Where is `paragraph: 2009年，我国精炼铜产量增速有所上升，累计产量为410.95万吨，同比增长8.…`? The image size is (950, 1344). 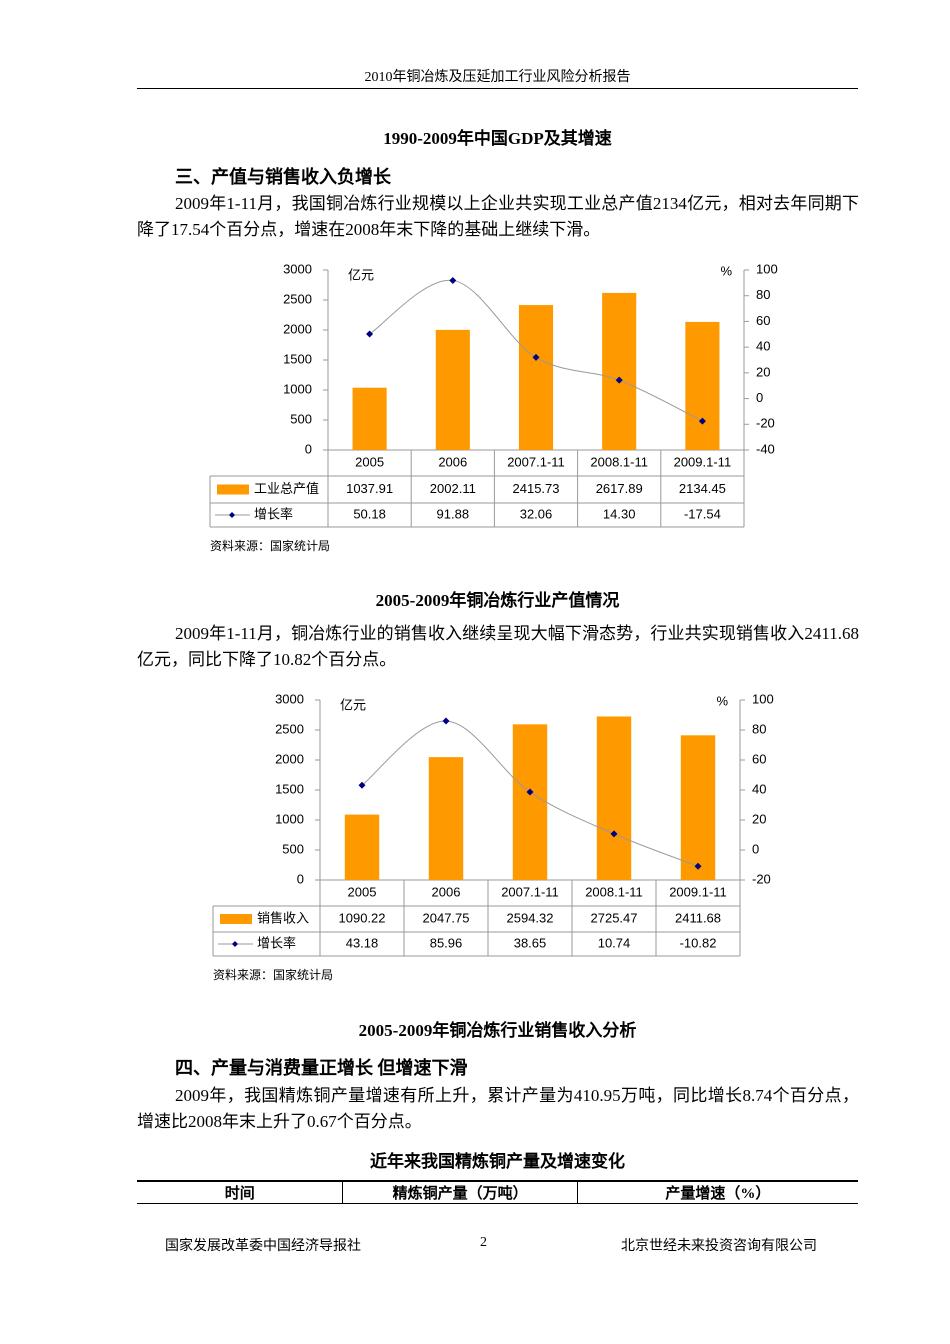
paragraph: 2009年，我国精炼铜产量增速有所上升，累计产量为410.95万吨，同比增长8.… is located at coordinates (498, 1108).